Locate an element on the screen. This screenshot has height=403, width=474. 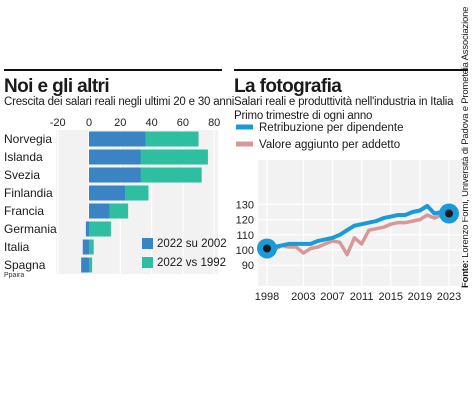
bar-category-label: Norvegia is located at coordinates (28, 139).